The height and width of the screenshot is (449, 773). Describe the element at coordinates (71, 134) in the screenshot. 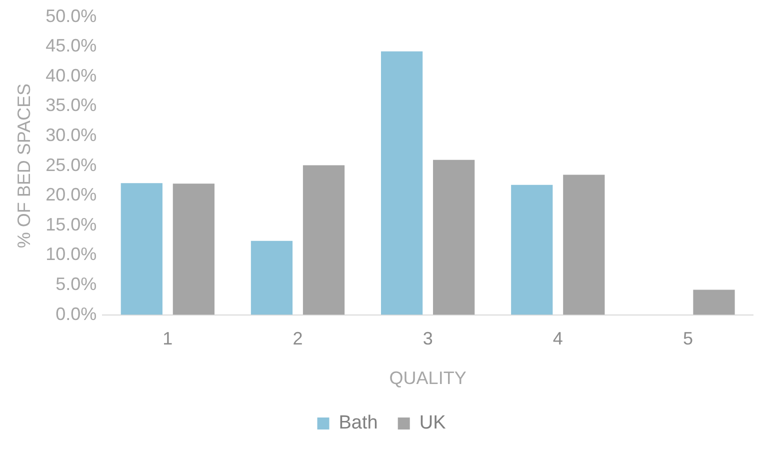

I see `y-tick-label: 30.0%` at that location.